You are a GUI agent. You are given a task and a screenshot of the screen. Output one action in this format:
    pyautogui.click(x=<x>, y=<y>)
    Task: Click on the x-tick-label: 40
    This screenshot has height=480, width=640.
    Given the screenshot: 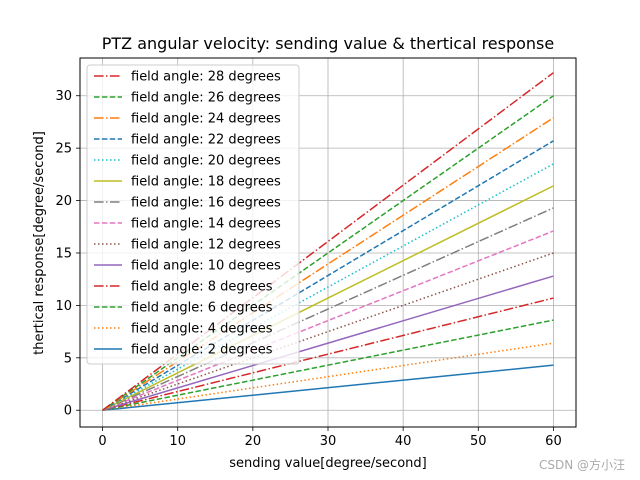 What is the action you would take?
    pyautogui.click(x=403, y=441)
    